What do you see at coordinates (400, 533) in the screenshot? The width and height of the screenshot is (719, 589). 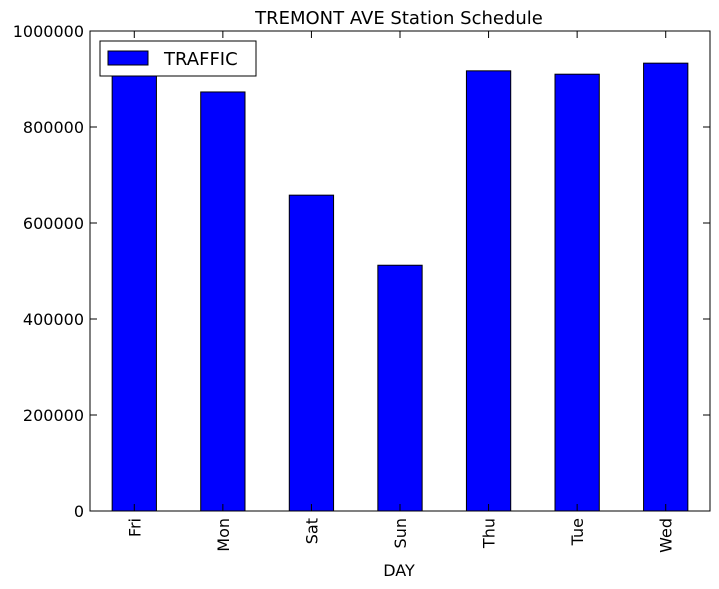 I see `x-tick-label-sun: Sun` at bounding box center [400, 533].